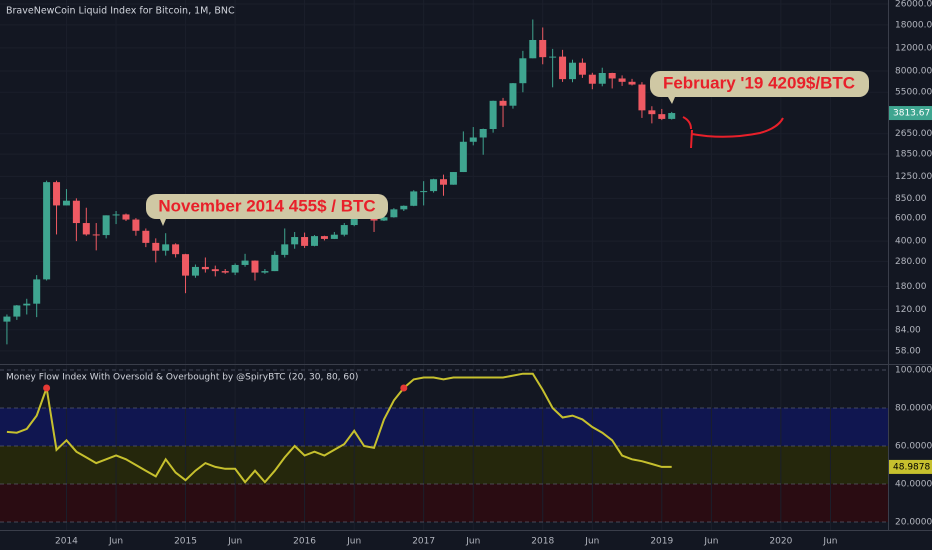  I want to click on last-value-label: 48.9878, so click(911, 467).